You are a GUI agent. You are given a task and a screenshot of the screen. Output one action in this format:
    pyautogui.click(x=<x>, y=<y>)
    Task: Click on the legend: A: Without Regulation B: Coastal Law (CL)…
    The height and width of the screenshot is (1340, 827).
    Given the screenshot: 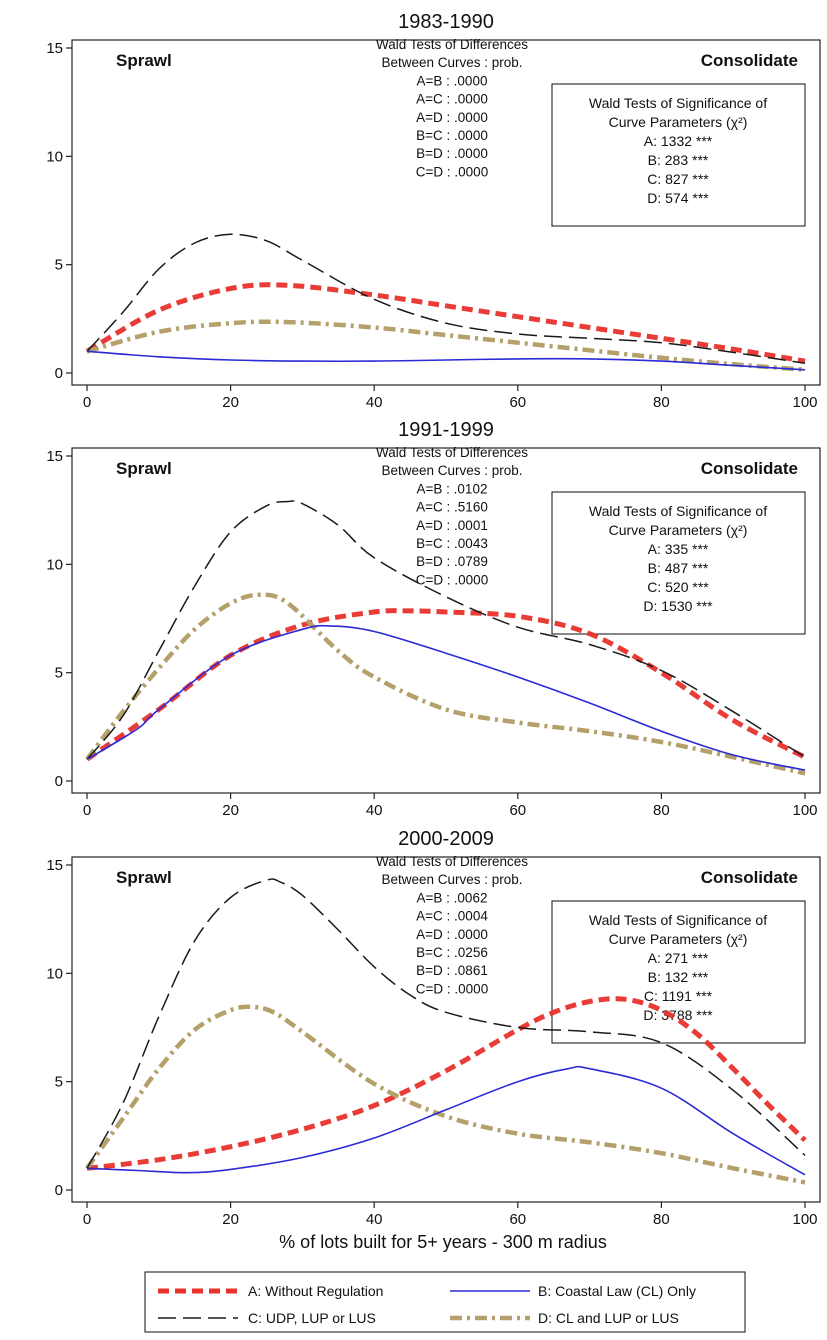 What is the action you would take?
    pyautogui.click(x=445, y=1302)
    